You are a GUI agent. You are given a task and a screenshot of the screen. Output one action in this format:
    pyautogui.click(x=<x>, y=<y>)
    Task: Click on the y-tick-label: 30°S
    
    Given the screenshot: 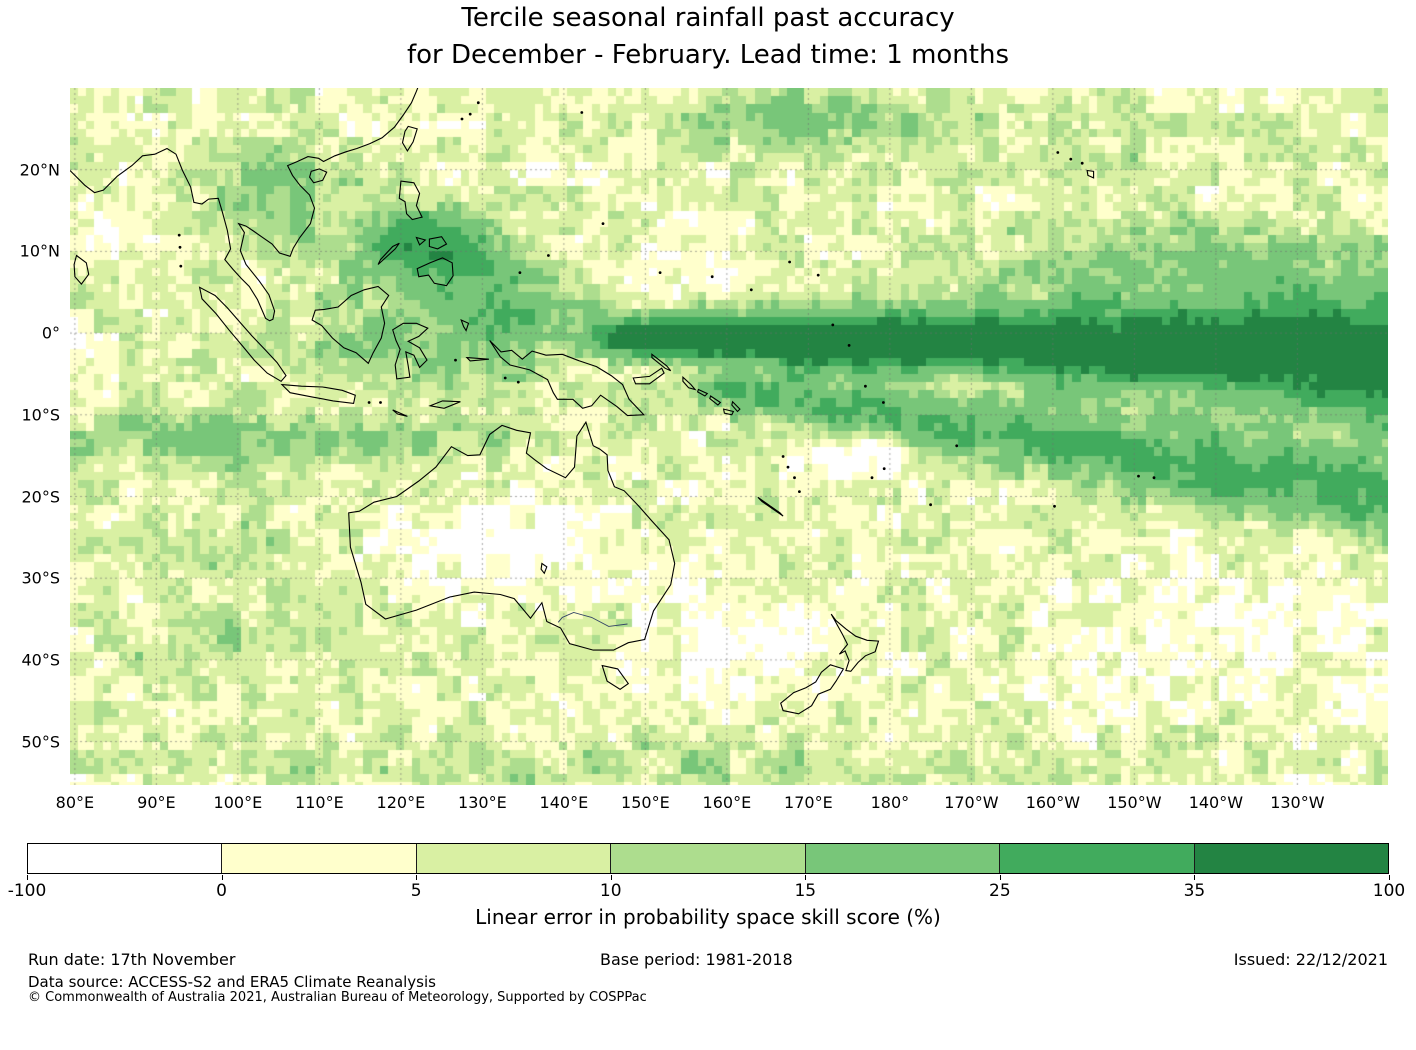 What is the action you would take?
    pyautogui.click(x=40, y=578)
    